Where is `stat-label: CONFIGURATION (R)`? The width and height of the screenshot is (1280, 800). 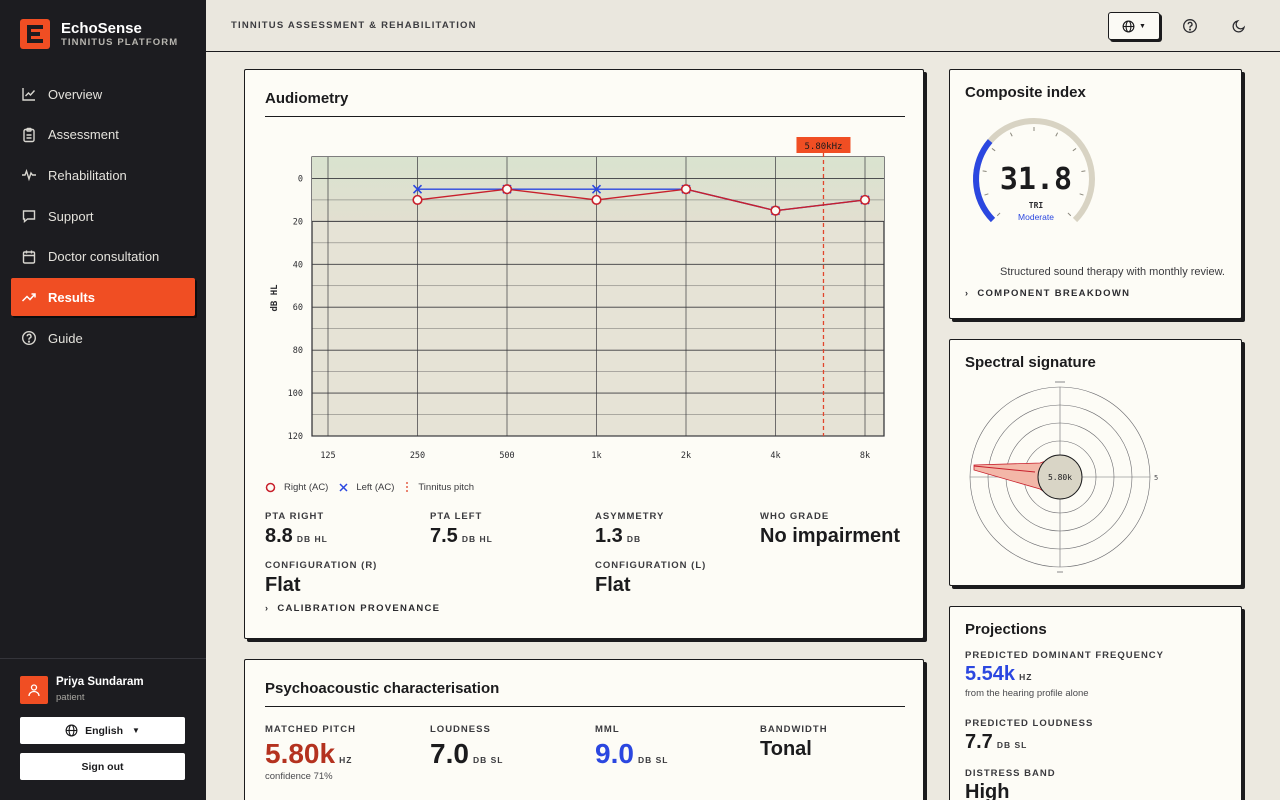 stat-label: CONFIGURATION (R) is located at coordinates (321, 565).